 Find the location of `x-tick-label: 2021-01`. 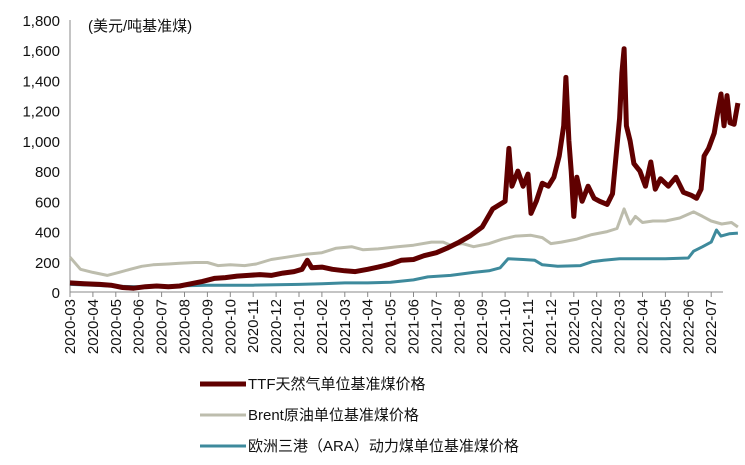

x-tick-label: 2021-01 is located at coordinates (299, 326).